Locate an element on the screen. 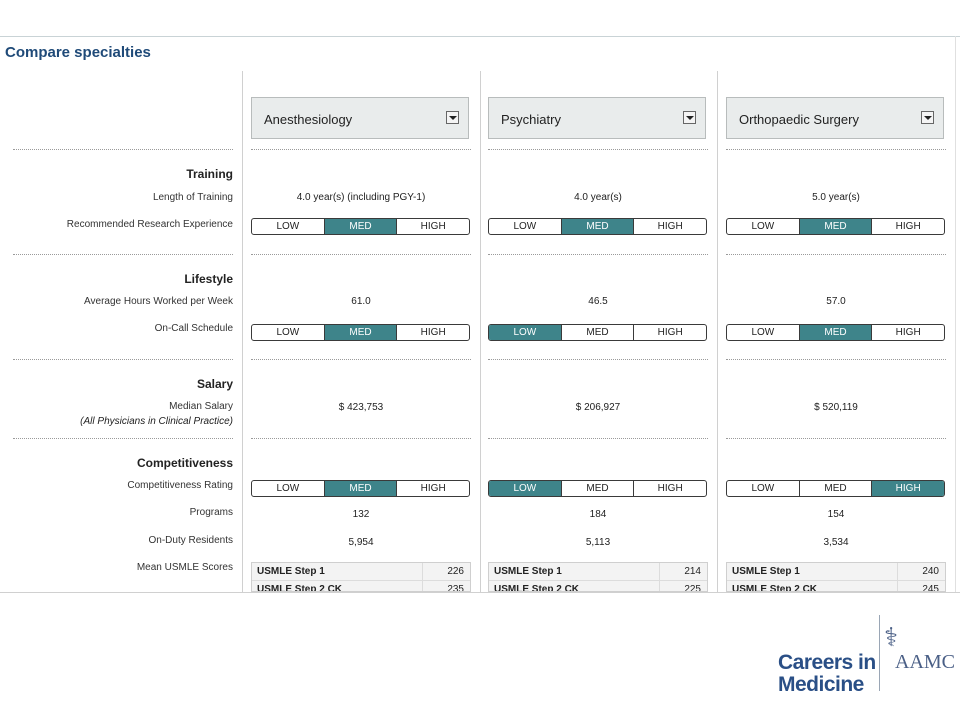 The width and height of the screenshot is (960, 720). programs-value: 184 is located at coordinates (598, 514).